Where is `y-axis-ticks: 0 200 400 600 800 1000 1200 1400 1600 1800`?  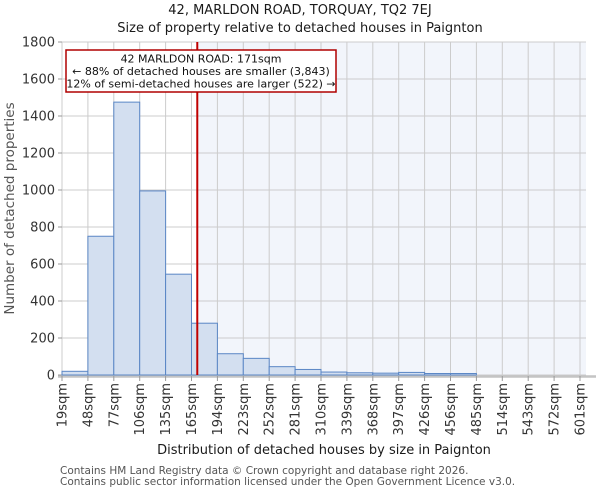 y-axis-ticks: 0 200 400 600 800 1000 1200 1400 1600 1800 is located at coordinates (42, 210).